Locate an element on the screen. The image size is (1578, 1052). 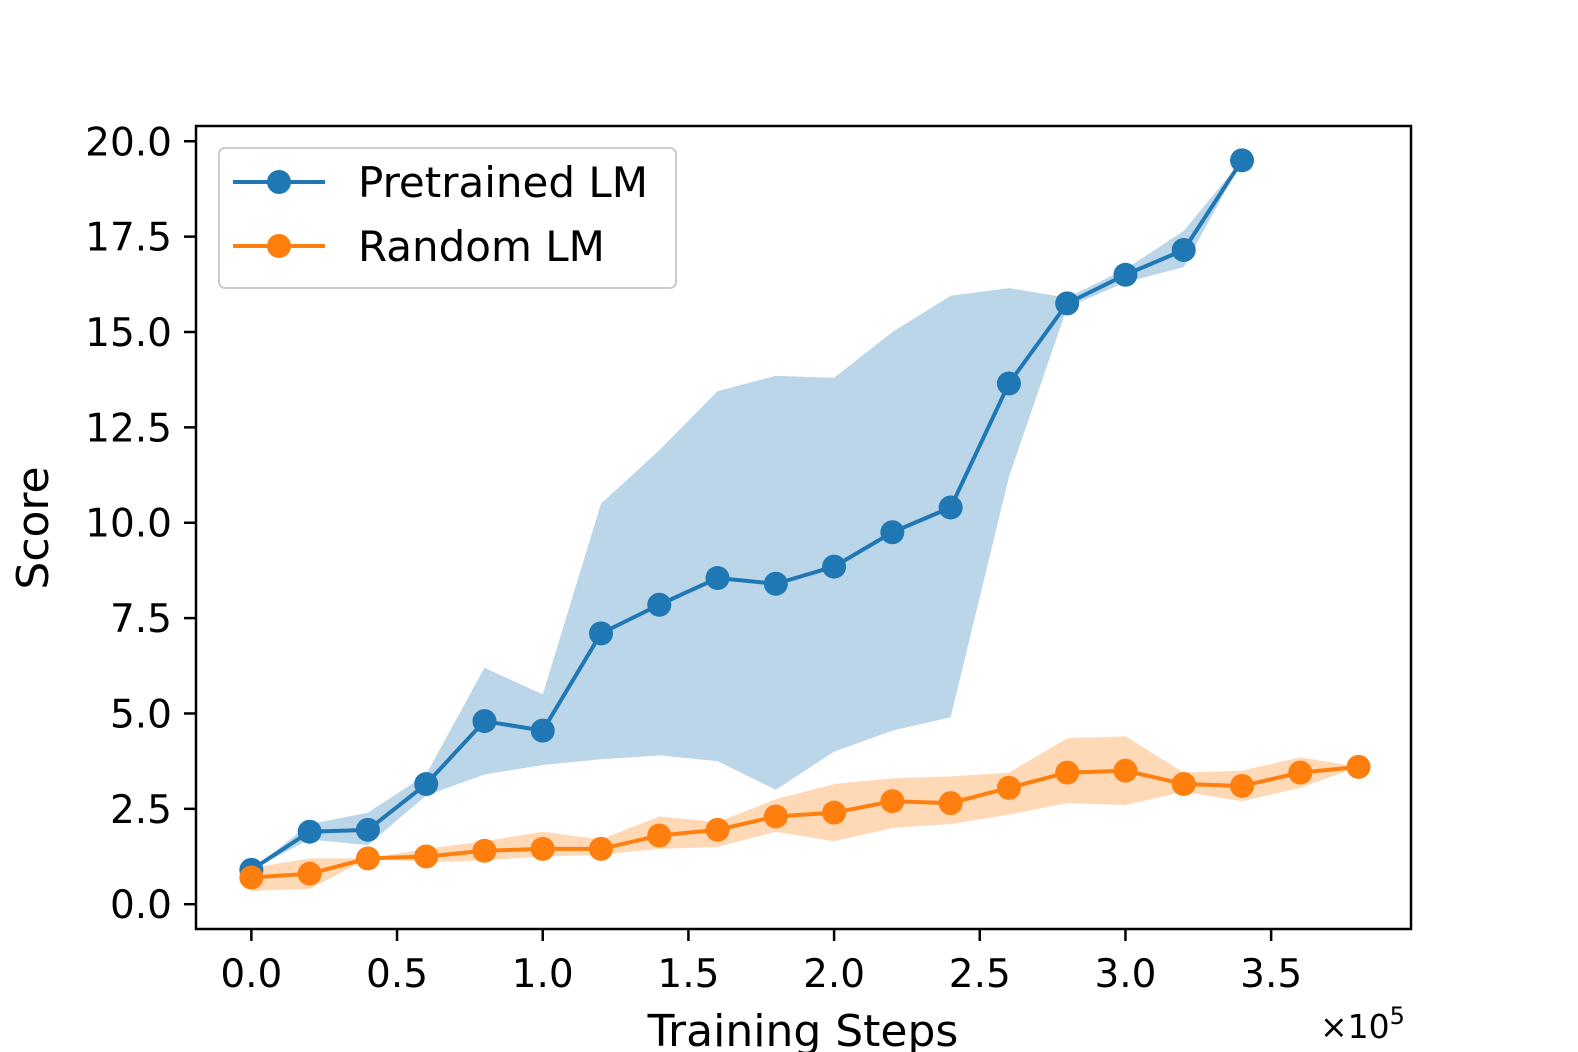
y-axis: 0.0 2.5 5.0 7.5 10.0 12.5 15.0 17.5 20.0 is located at coordinates (140, 524).